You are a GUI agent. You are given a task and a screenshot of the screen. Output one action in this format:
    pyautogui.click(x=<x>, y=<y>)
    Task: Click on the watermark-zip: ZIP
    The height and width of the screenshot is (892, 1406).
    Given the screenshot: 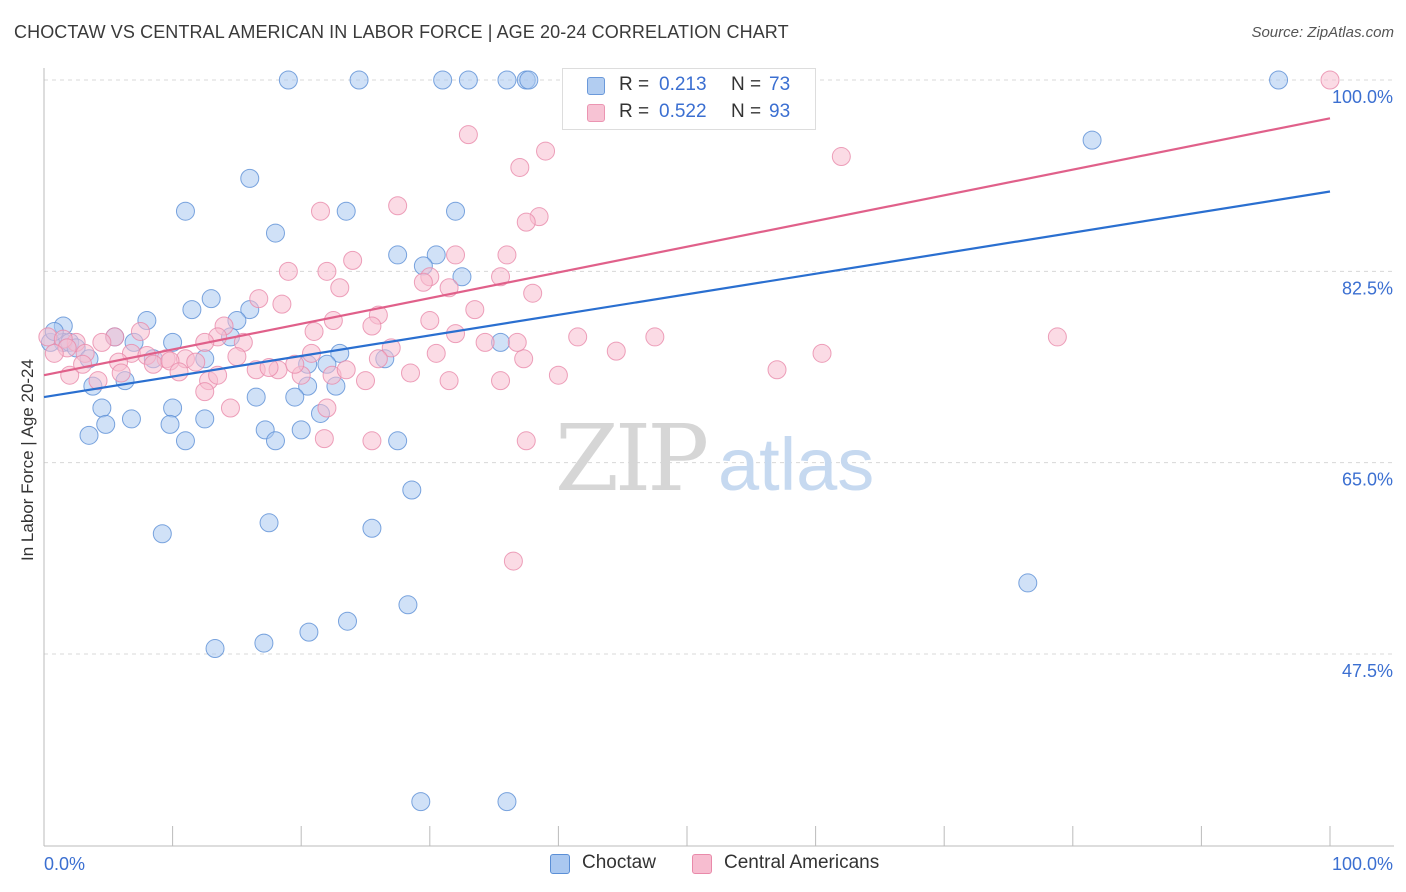 What is the action you would take?
    pyautogui.click(x=630, y=458)
    